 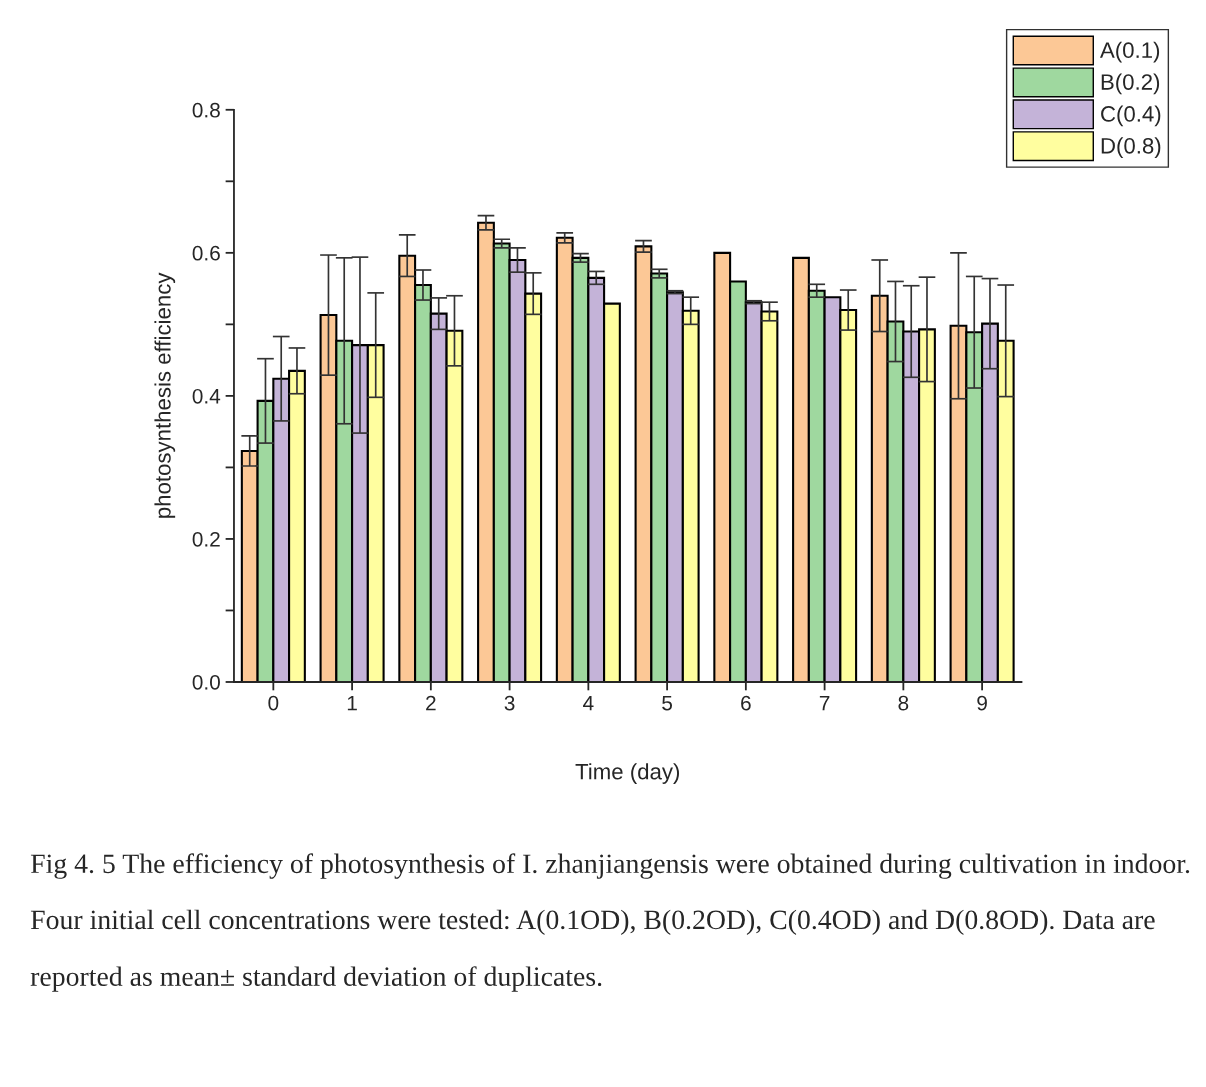 What do you see at coordinates (273, 703) in the screenshot?
I see `x-tick-label: 0` at bounding box center [273, 703].